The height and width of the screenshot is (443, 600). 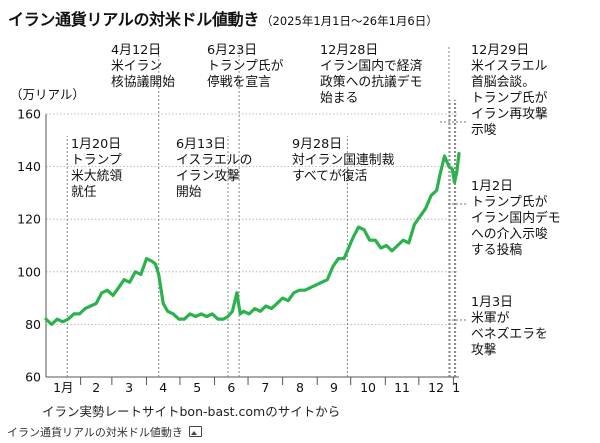 I want to click on x-tick-label: 8, so click(x=300, y=387).